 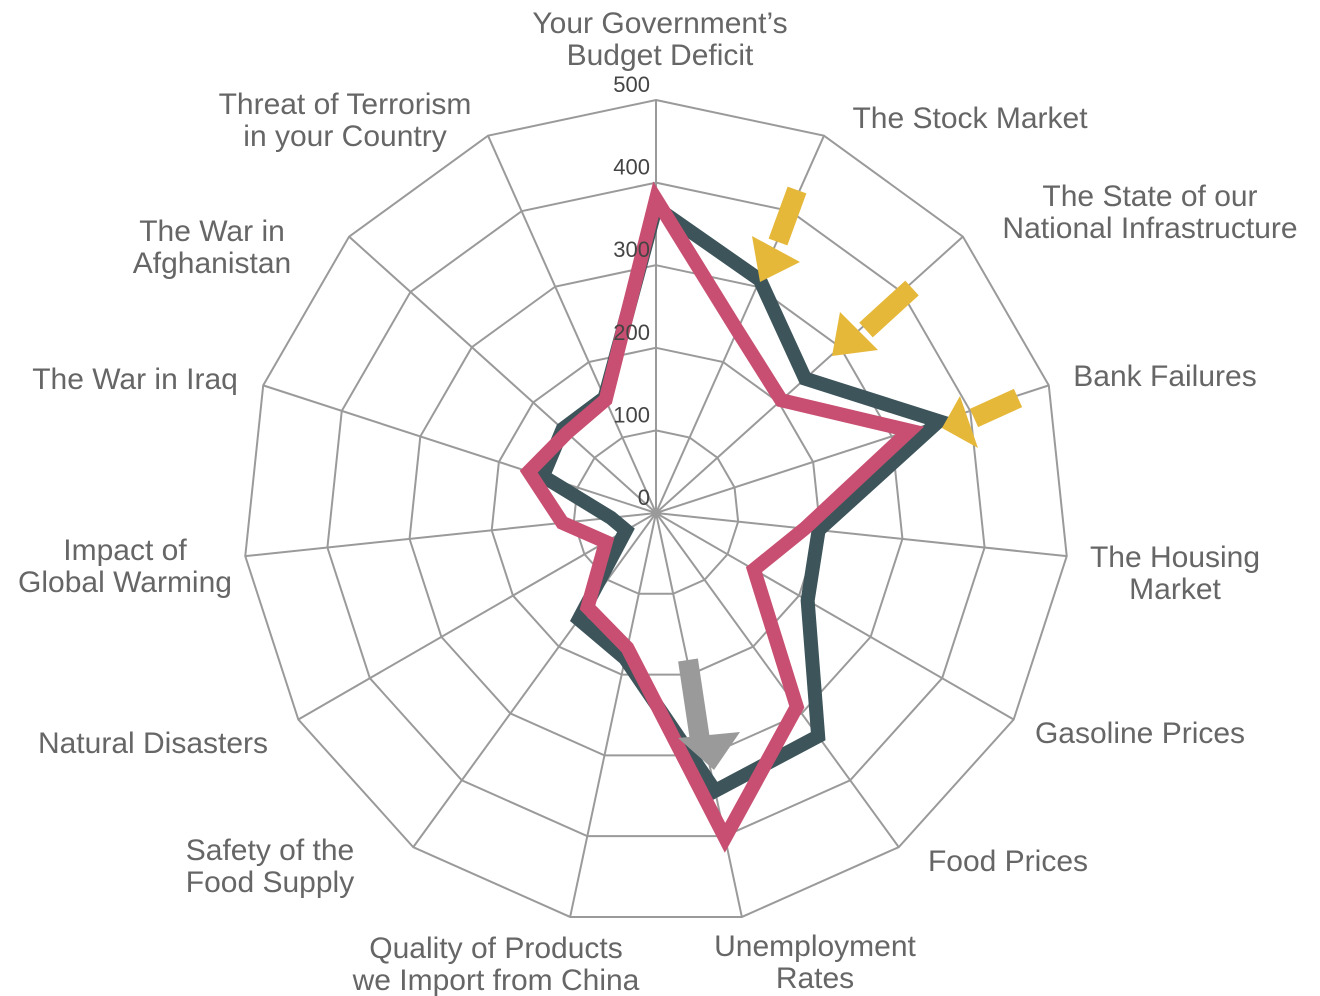 What do you see at coordinates (1175, 589) in the screenshot?
I see `category-line: Market` at bounding box center [1175, 589].